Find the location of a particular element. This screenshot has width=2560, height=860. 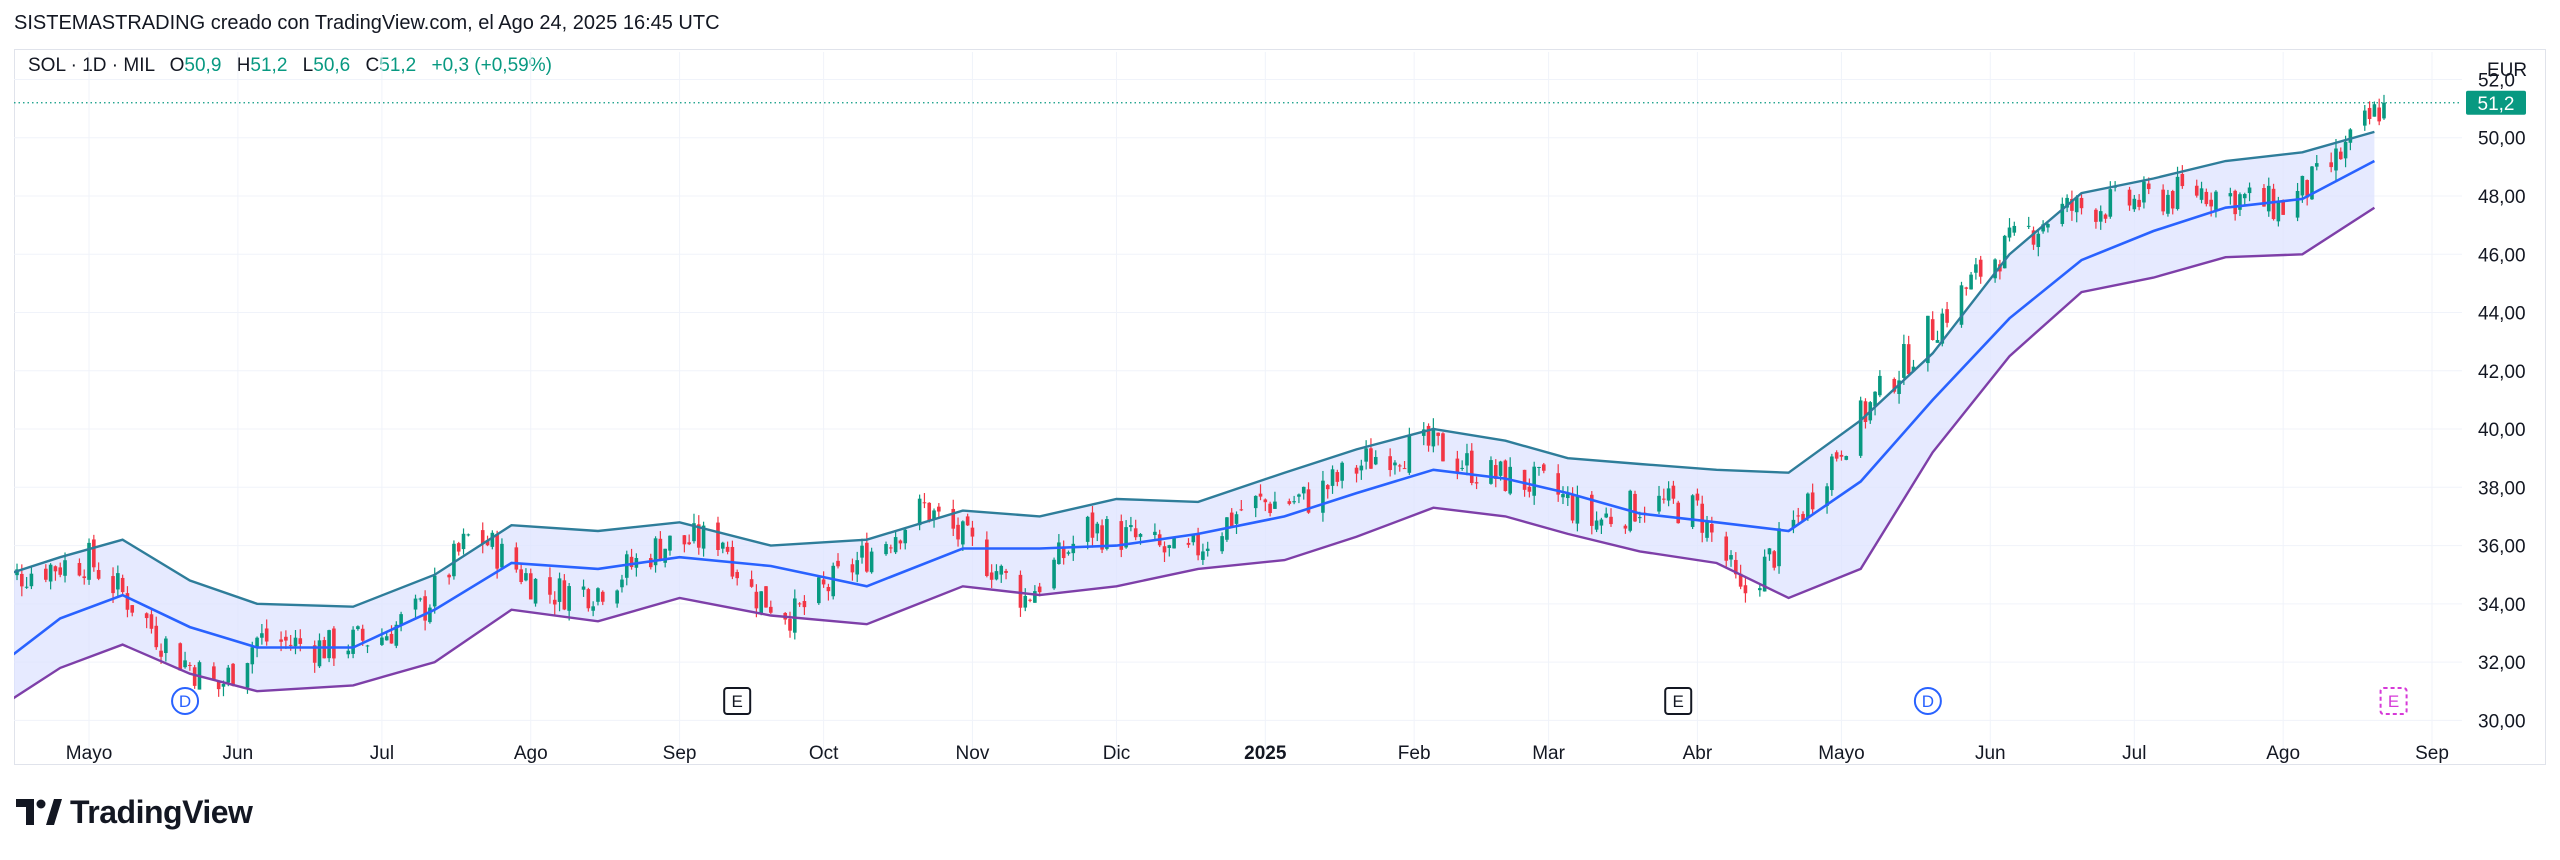

high-value: 51,2 is located at coordinates (269, 65).